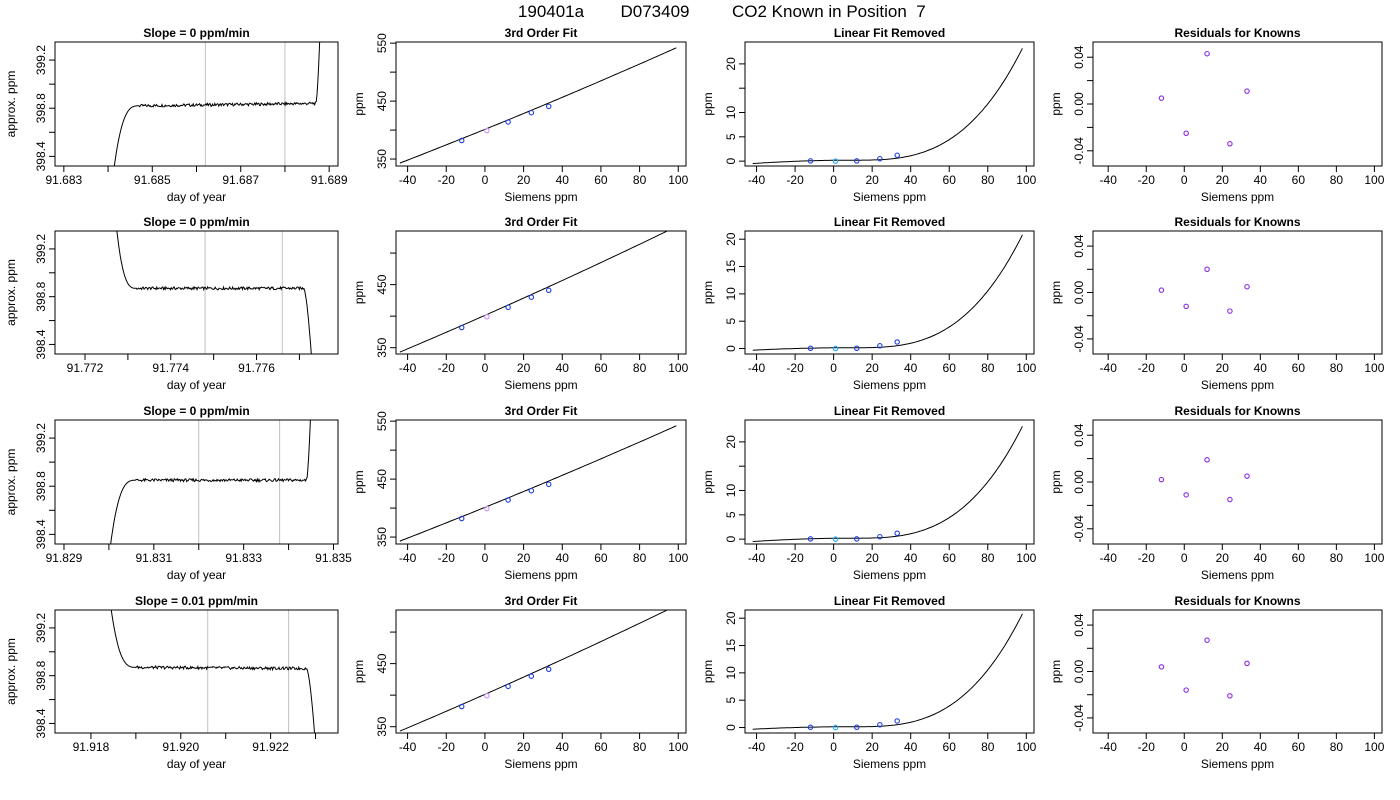 The height and width of the screenshot is (800, 1400). Describe the element at coordinates (329, 180) in the screenshot. I see `x-tick-label: 91.689` at that location.